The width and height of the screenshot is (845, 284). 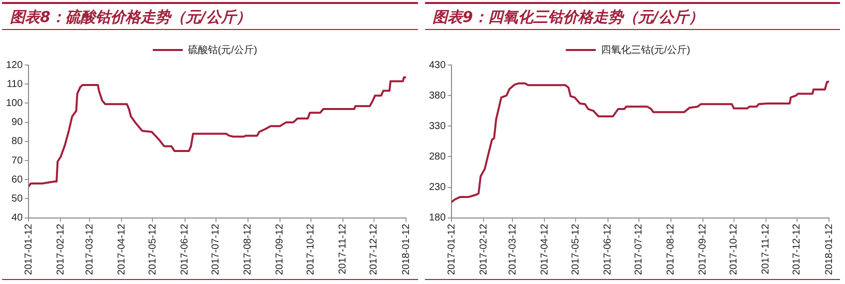 I want to click on y-tick-label: 430, so click(x=437, y=65).